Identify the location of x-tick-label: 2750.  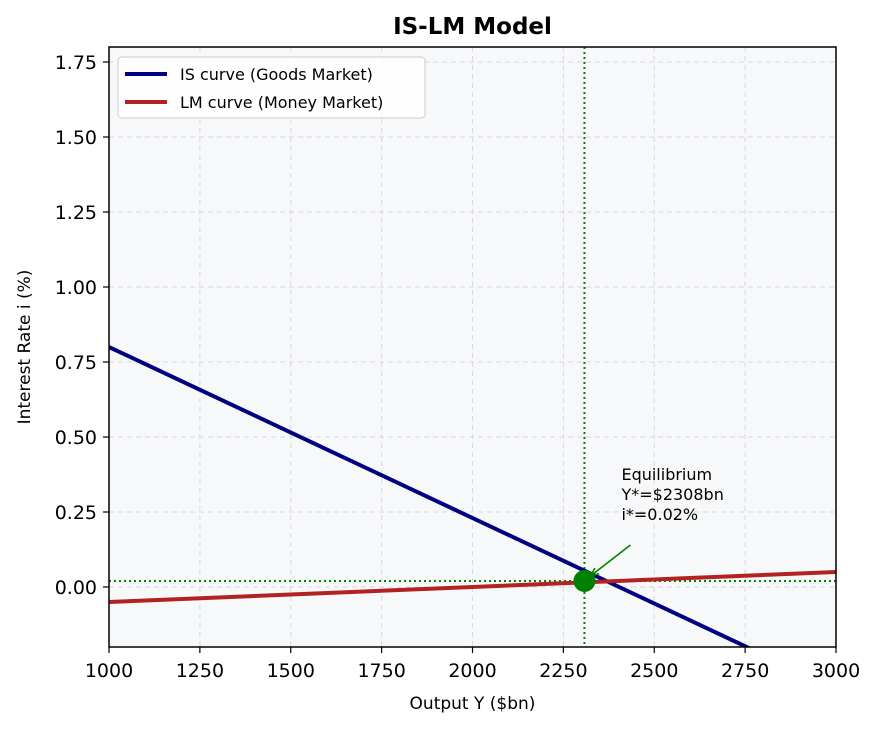
(745, 671).